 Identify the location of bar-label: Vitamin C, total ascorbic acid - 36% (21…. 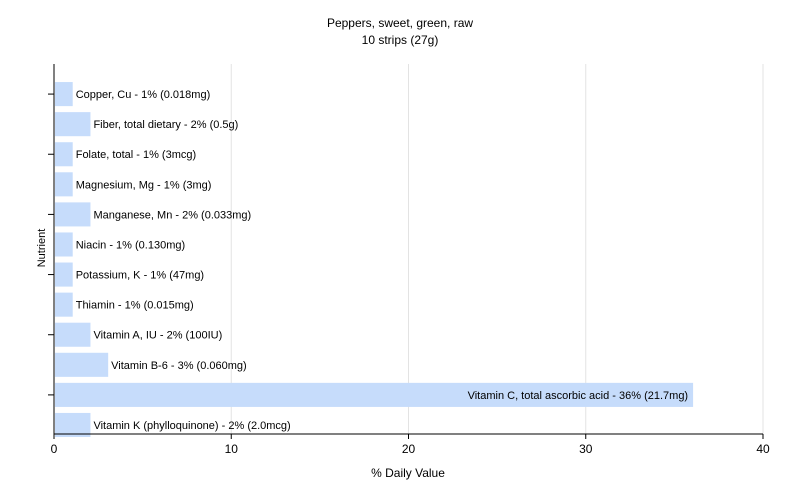
(578, 396).